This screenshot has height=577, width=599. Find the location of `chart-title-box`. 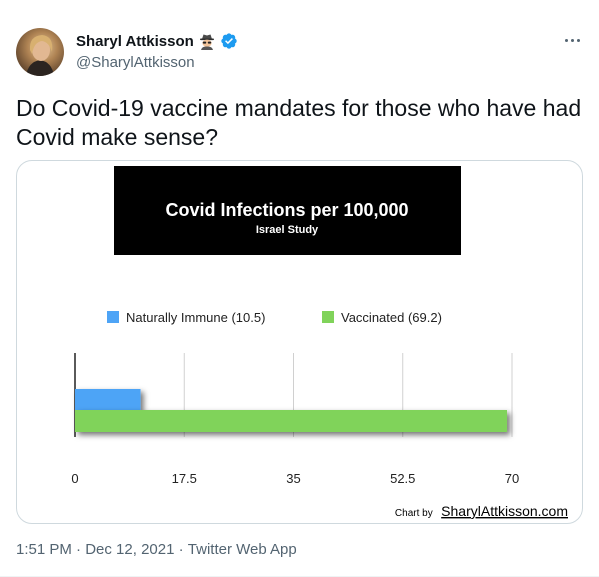

chart-title-box is located at coordinates (287, 210).